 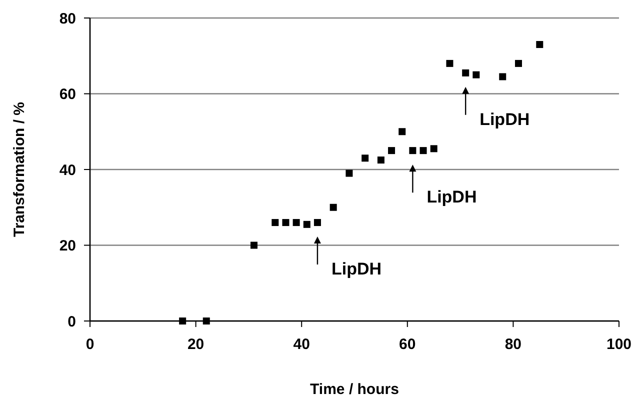 What do you see at coordinates (195, 344) in the screenshot?
I see `x-tick-label: 20` at bounding box center [195, 344].